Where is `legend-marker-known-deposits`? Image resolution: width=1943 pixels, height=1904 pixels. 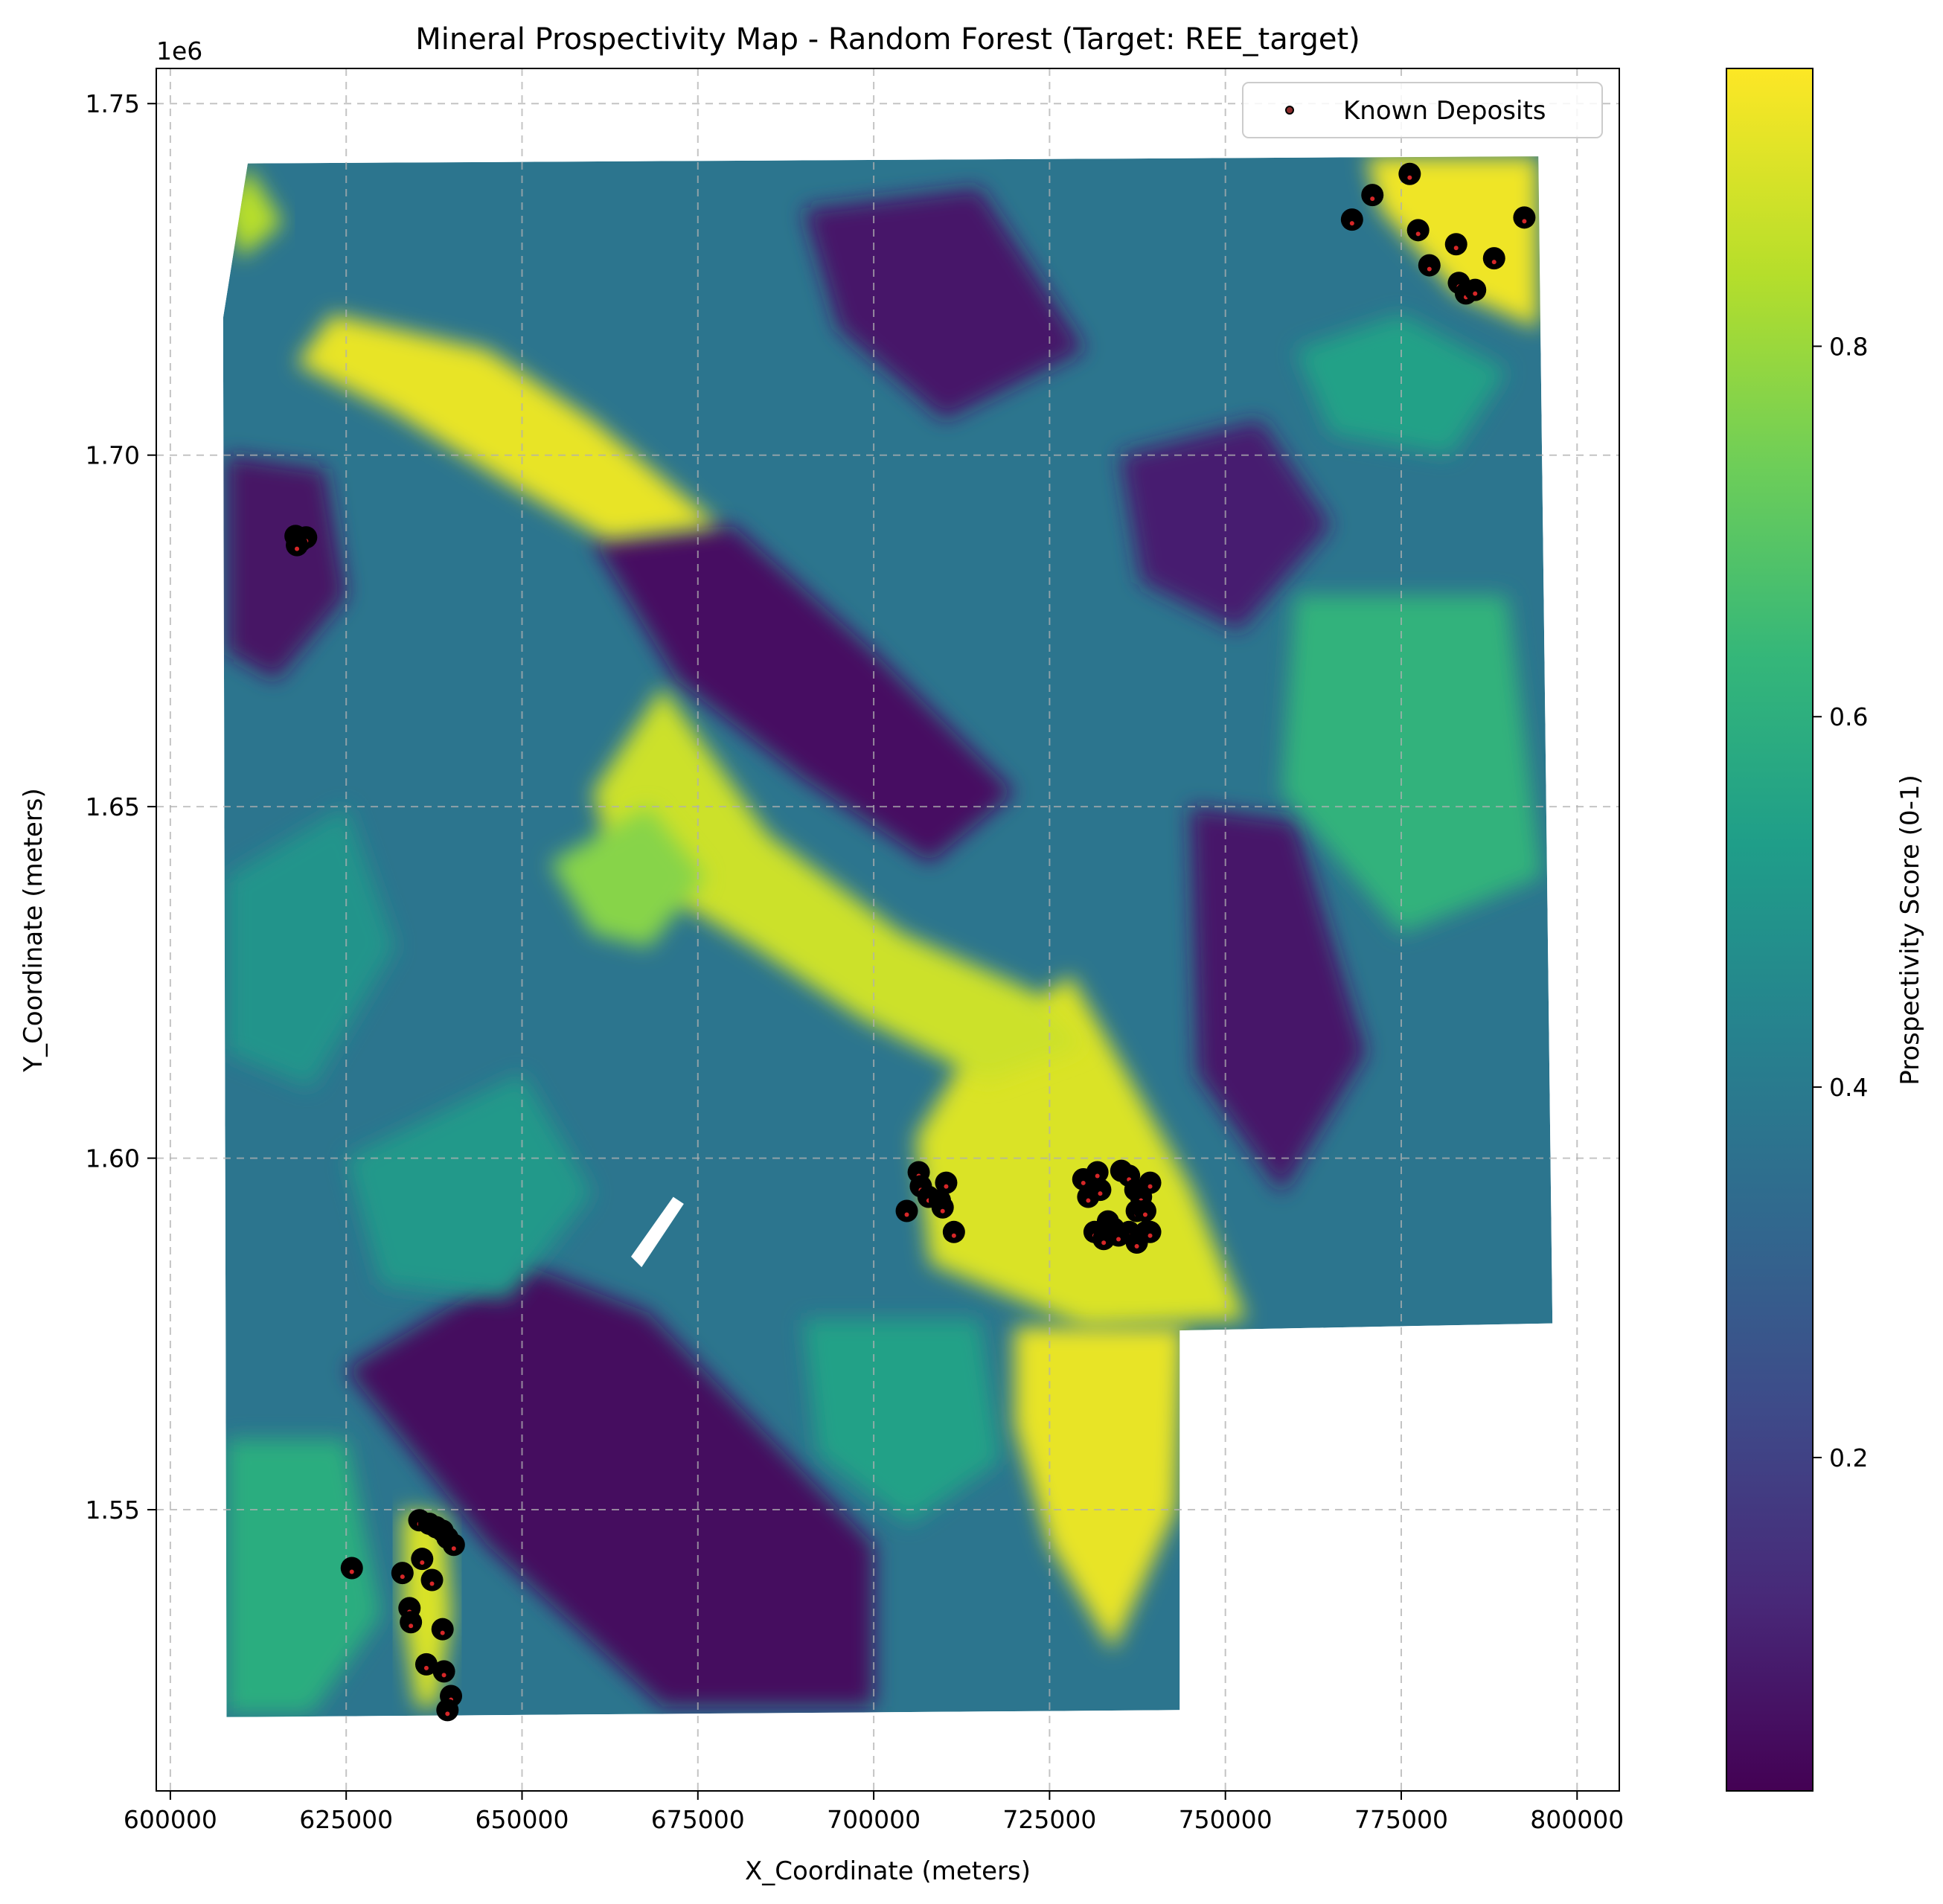 legend-marker-known-deposits is located at coordinates (1289, 110).